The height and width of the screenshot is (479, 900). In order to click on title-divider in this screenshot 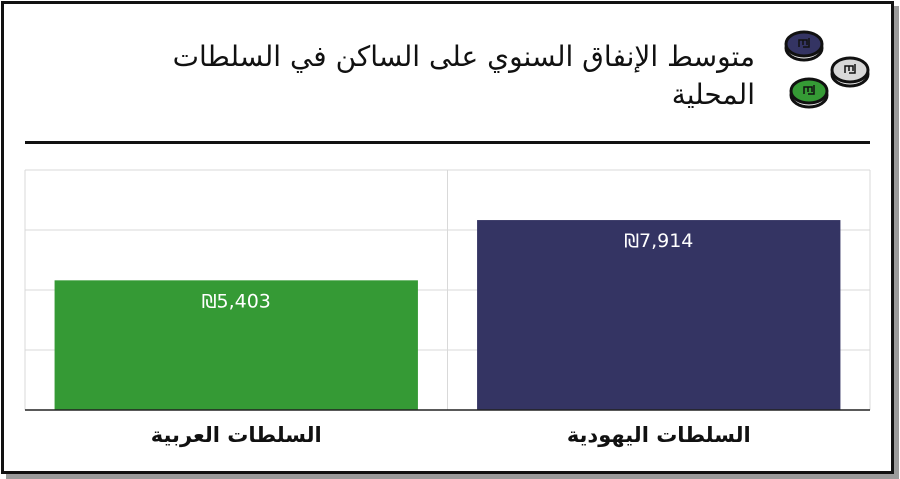, I will do `click(447, 142)`.